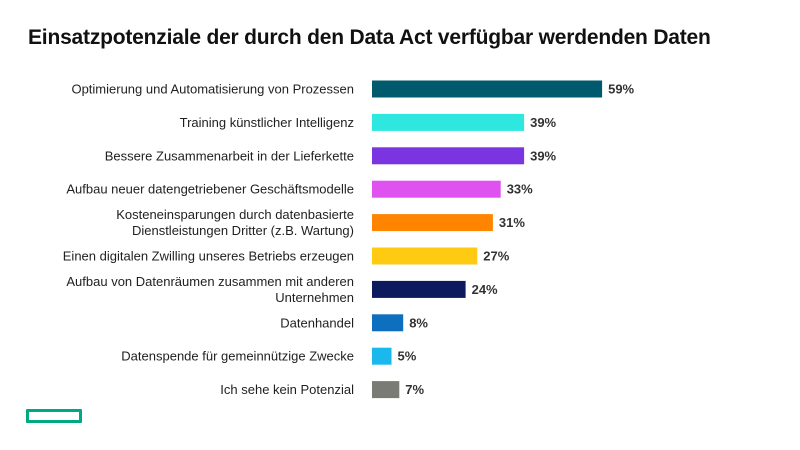  What do you see at coordinates (317, 322) in the screenshot?
I see `category-label: Datenhandel` at bounding box center [317, 322].